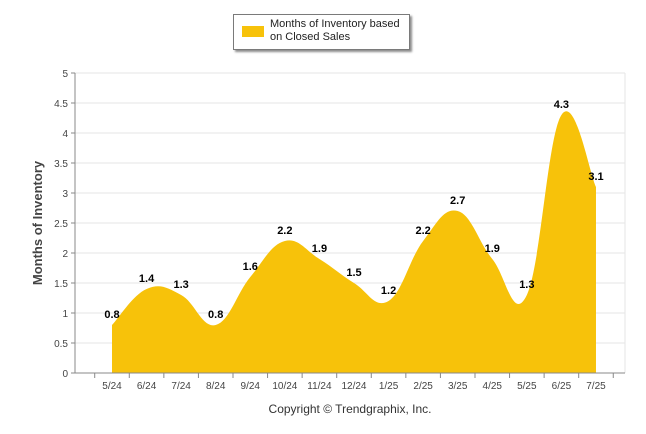 This screenshot has width=646, height=434. Describe the element at coordinates (458, 386) in the screenshot. I see `x-tick-label: 3/25` at that location.